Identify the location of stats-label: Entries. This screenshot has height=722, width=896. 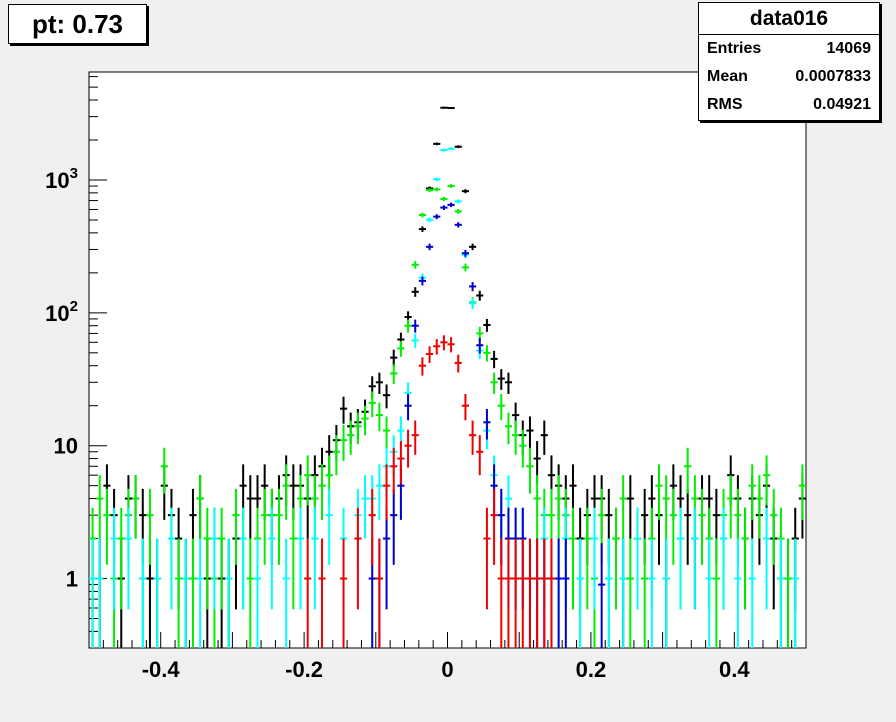
(734, 48).